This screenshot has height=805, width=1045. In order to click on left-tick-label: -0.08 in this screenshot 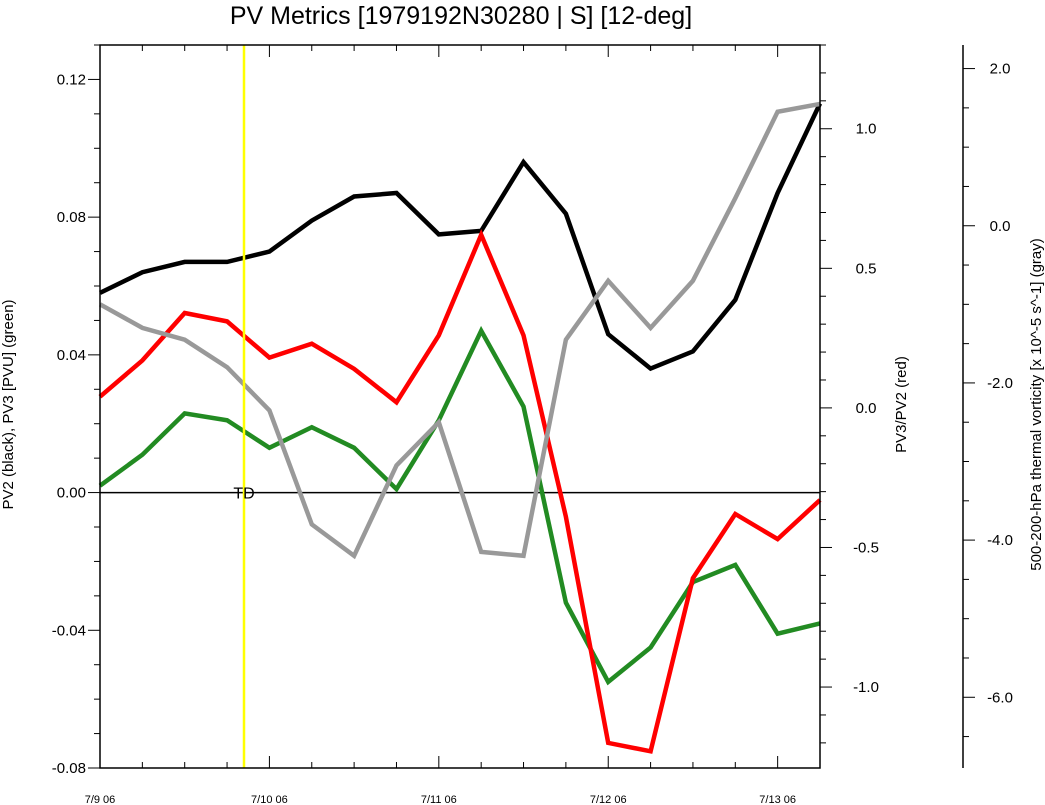, I will do `click(69, 768)`.